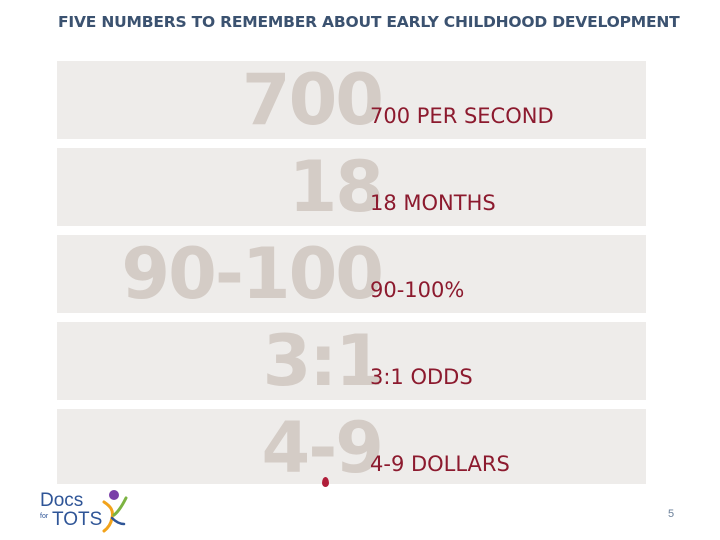 The width and height of the screenshot is (720, 540). Describe the element at coordinates (671, 514) in the screenshot. I see `page-number: 5` at that location.